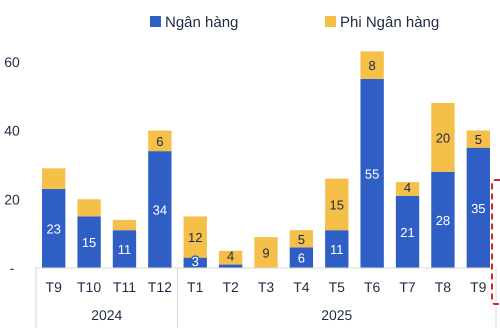  Describe the element at coordinates (201, 22) in the screenshot. I see `legend-label: Ngân hàng` at that location.